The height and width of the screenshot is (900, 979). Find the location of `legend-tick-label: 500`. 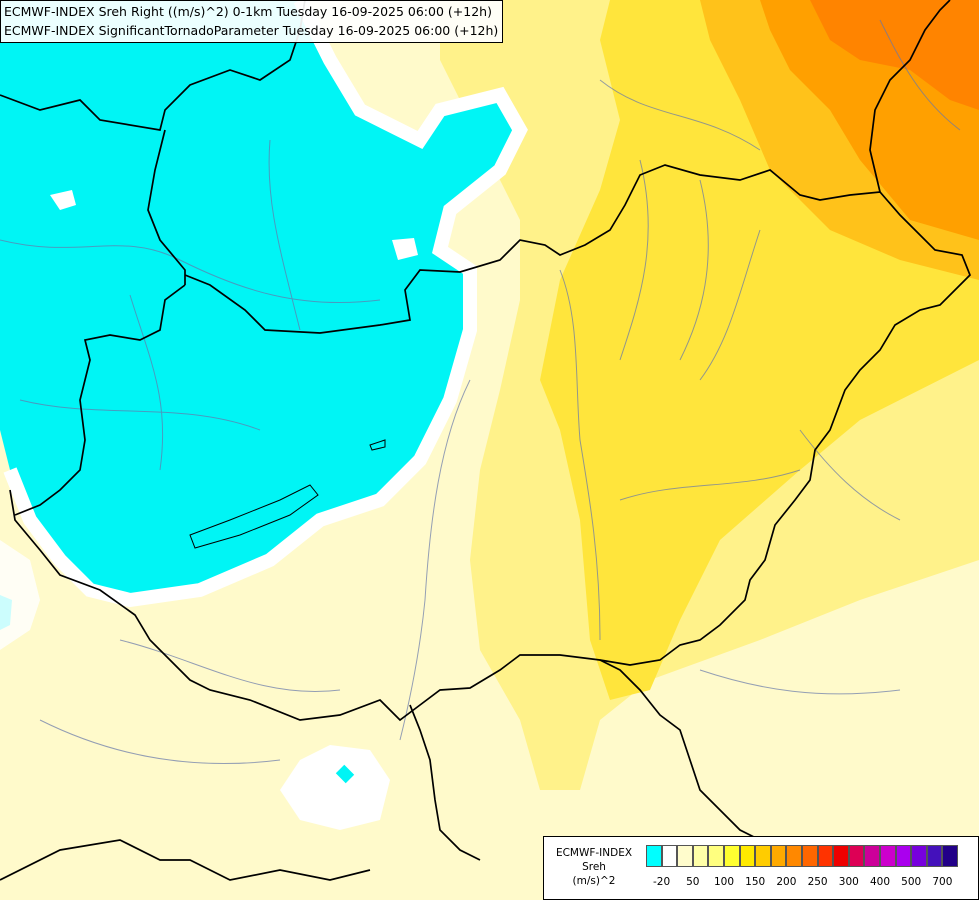

legend-tick-label: 500 is located at coordinates (911, 882).